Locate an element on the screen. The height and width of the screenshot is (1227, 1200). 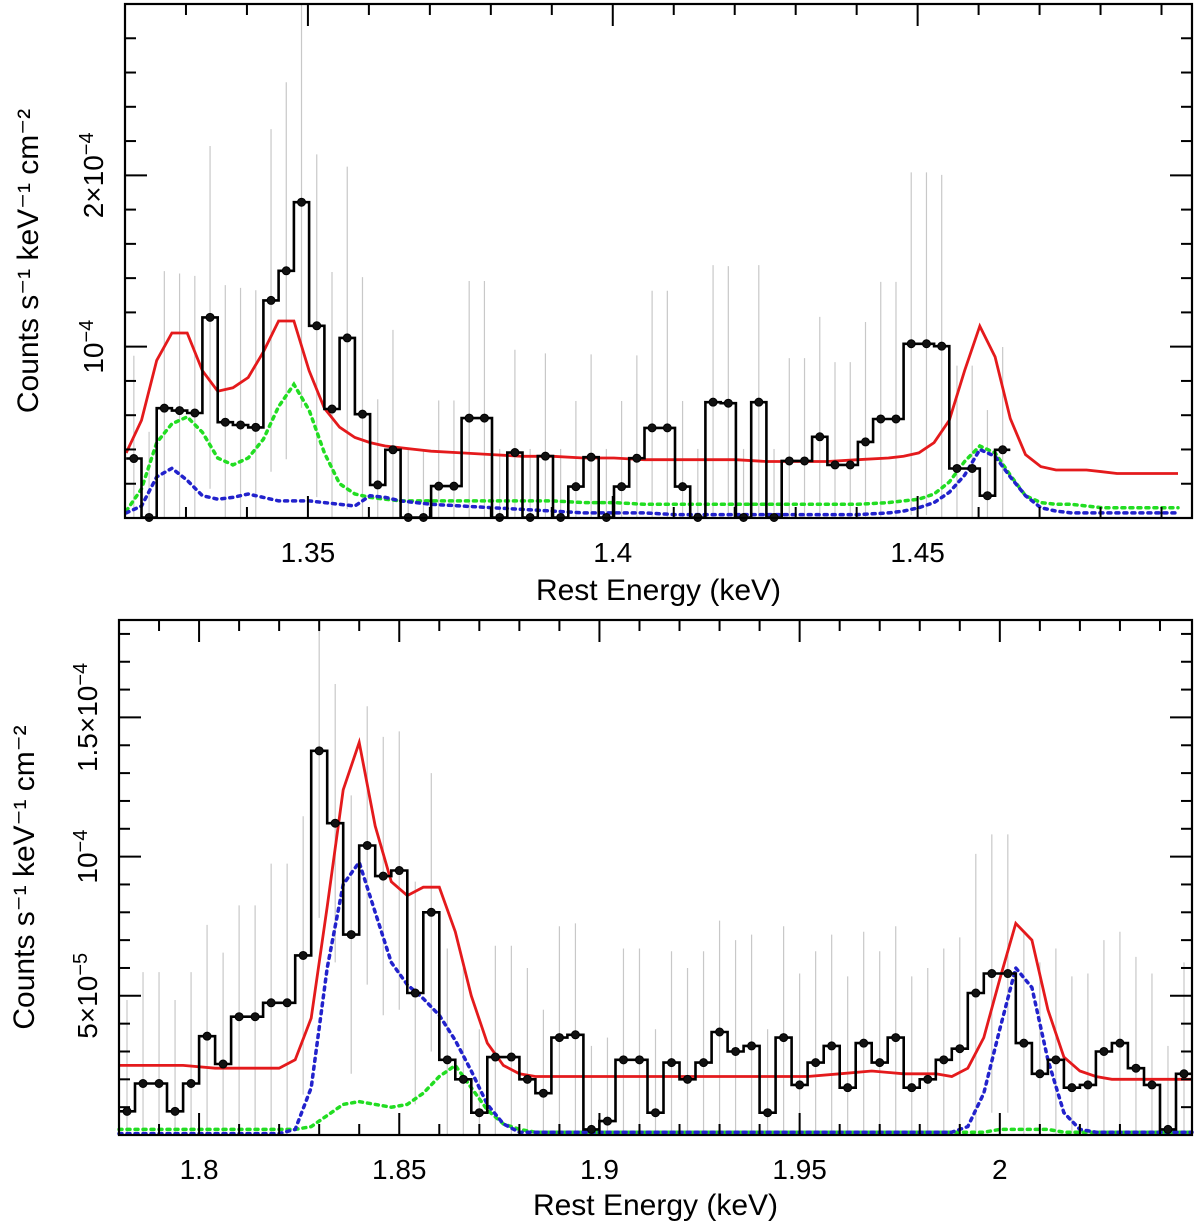
x-tick-label: 1.95 is located at coordinates (799, 1169).